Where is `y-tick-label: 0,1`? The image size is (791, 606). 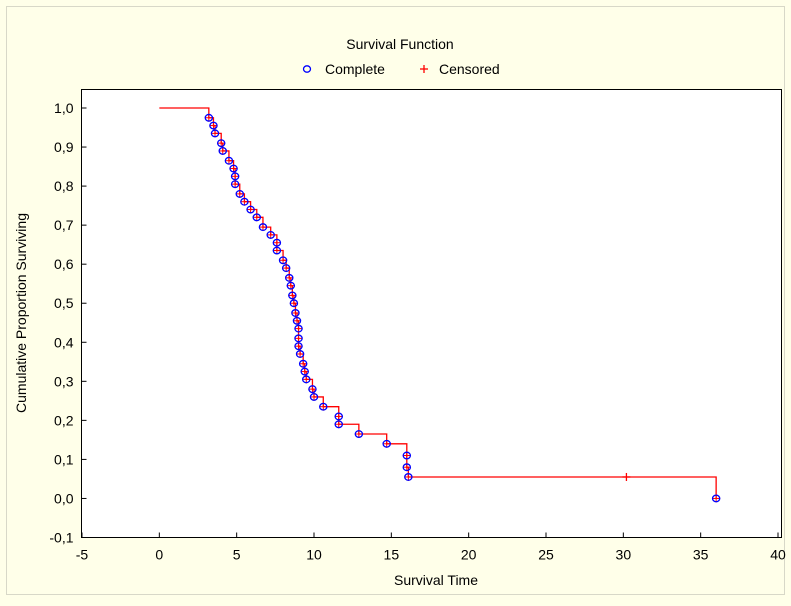 y-tick-label: 0,1 is located at coordinates (64, 459).